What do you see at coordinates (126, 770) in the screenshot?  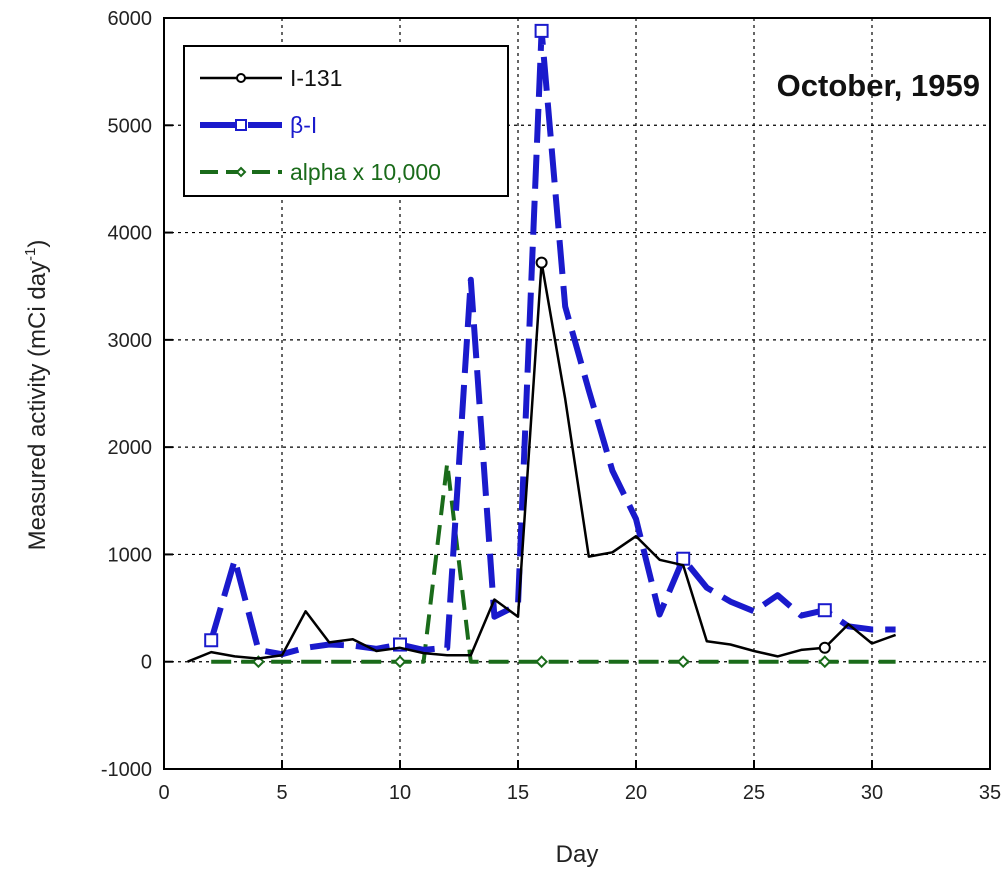 I see `y-tick-label: -1000` at bounding box center [126, 770].